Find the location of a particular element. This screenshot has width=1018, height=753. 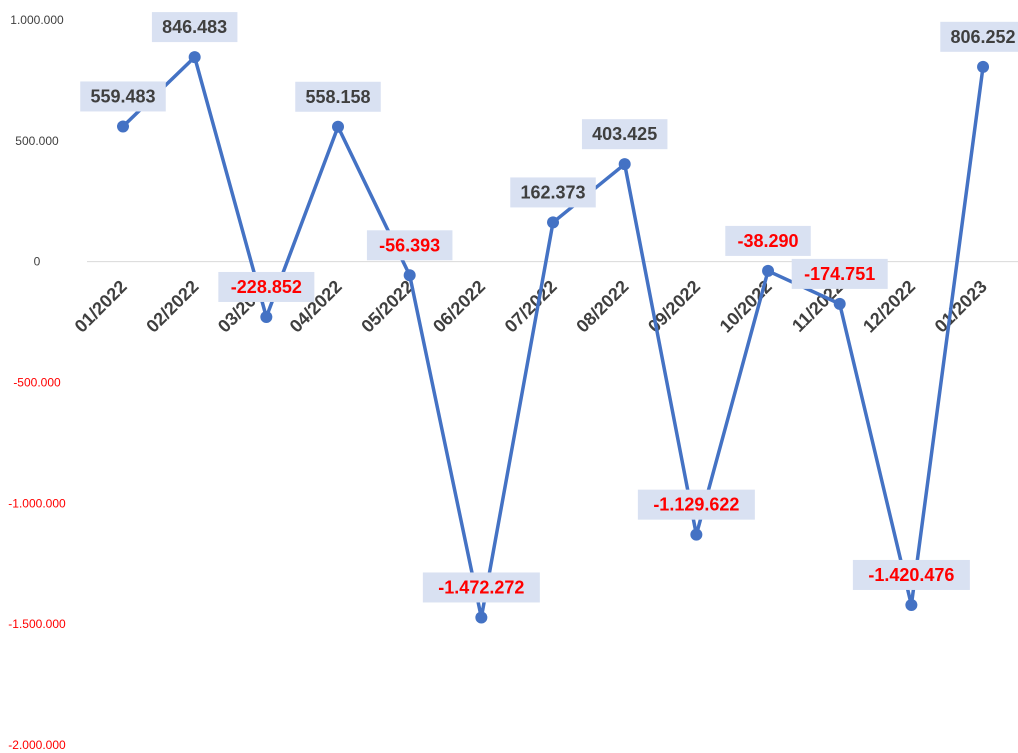

data-label: 403.425 is located at coordinates (624, 134).